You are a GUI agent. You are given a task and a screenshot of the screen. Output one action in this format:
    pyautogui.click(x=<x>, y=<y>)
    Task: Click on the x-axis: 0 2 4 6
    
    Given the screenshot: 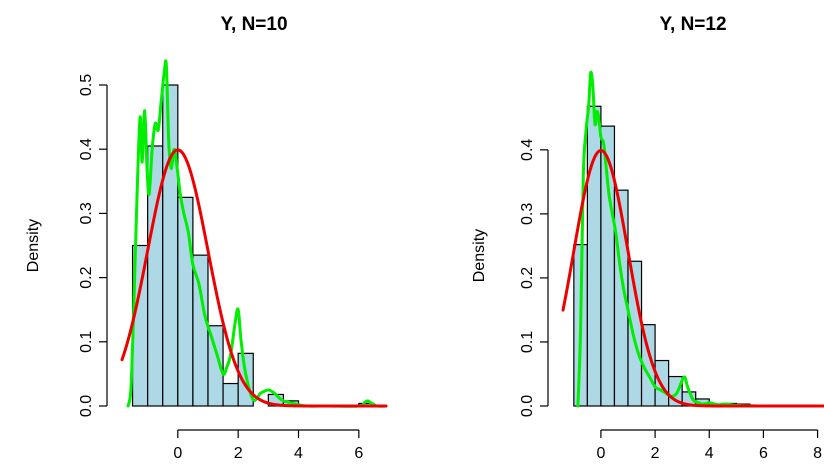 What is the action you would take?
    pyautogui.click(x=268, y=445)
    